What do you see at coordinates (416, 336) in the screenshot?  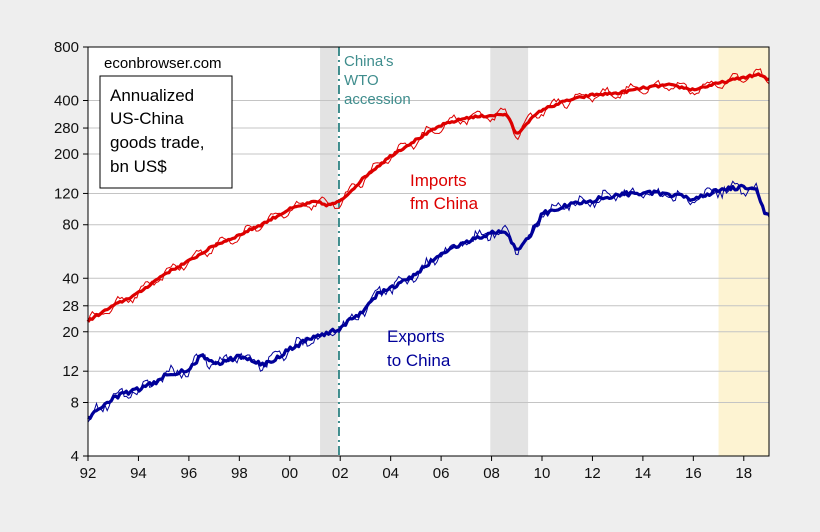 I see `exports-label-line-1: Exports` at bounding box center [416, 336].